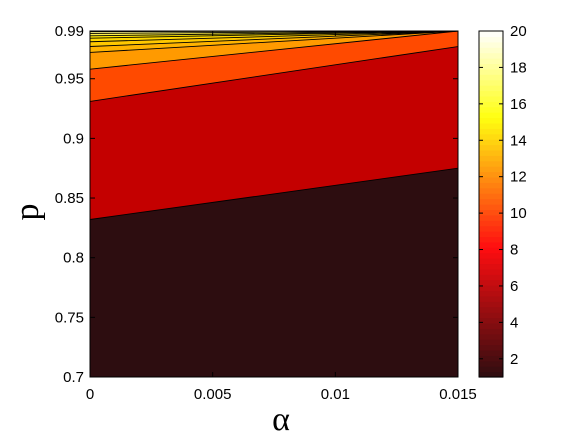 This screenshot has height=440, width=581. What do you see at coordinates (335, 394) in the screenshot?
I see `x-tick-label: 0.01` at bounding box center [335, 394].